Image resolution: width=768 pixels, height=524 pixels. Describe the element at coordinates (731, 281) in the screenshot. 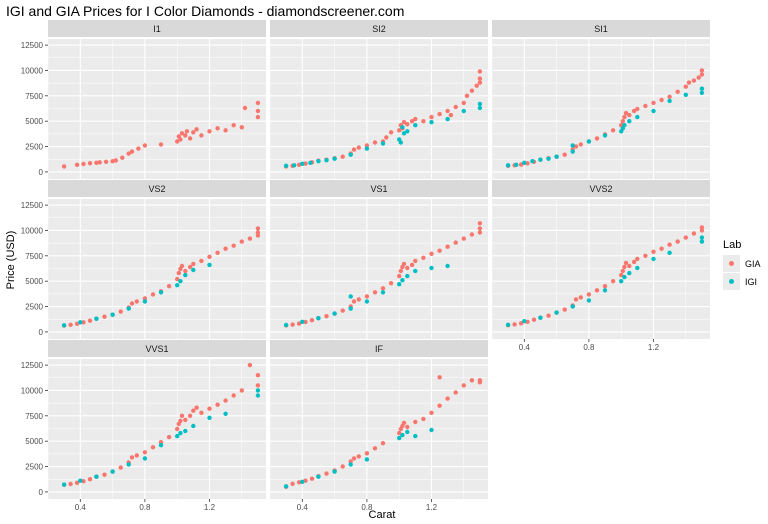

I see `legend-marker-igi` at that location.